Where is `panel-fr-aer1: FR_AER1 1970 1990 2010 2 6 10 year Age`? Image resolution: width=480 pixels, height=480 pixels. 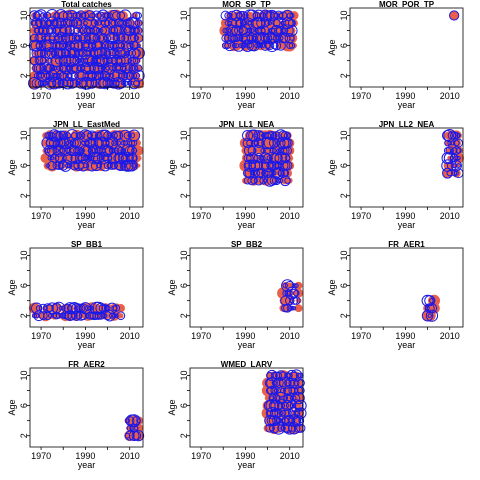
panel-fr-aer1: FR_AER1 1970 1990 2010 2 6 10 year Age is located at coordinates (395, 295).